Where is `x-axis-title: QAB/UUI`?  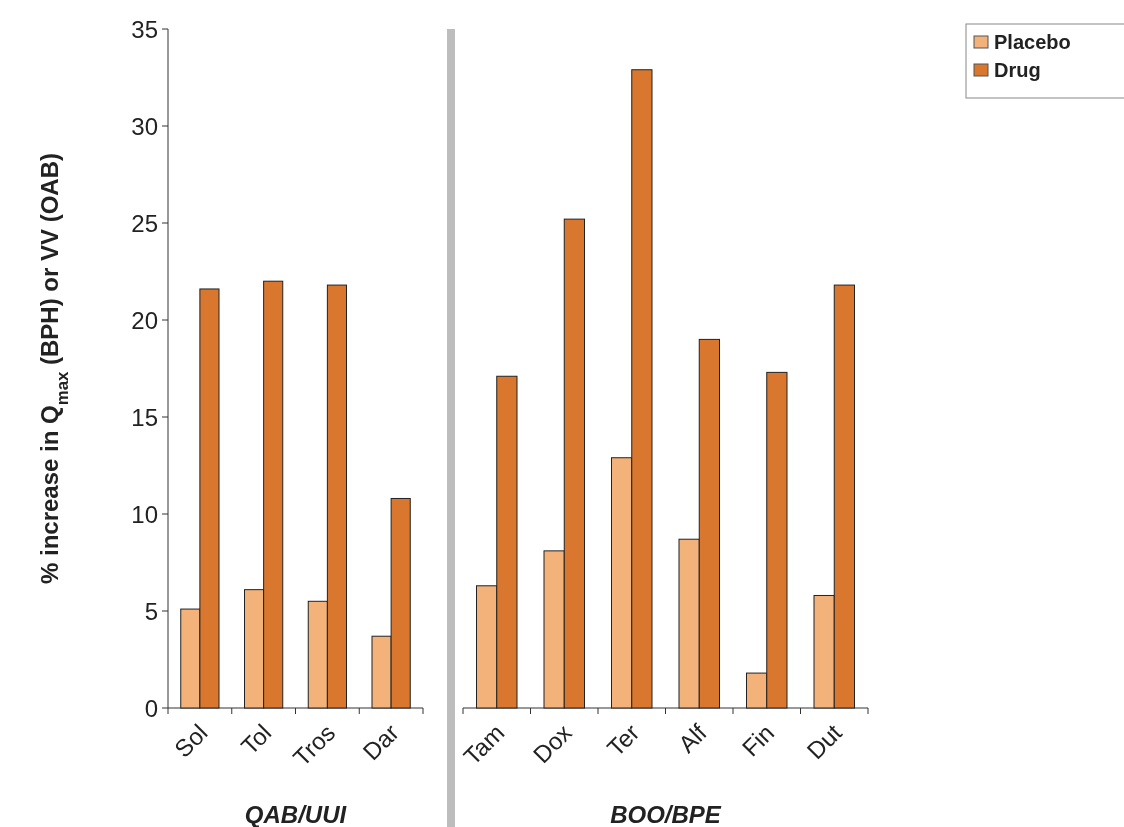
x-axis-title: QAB/UUI is located at coordinates (296, 814).